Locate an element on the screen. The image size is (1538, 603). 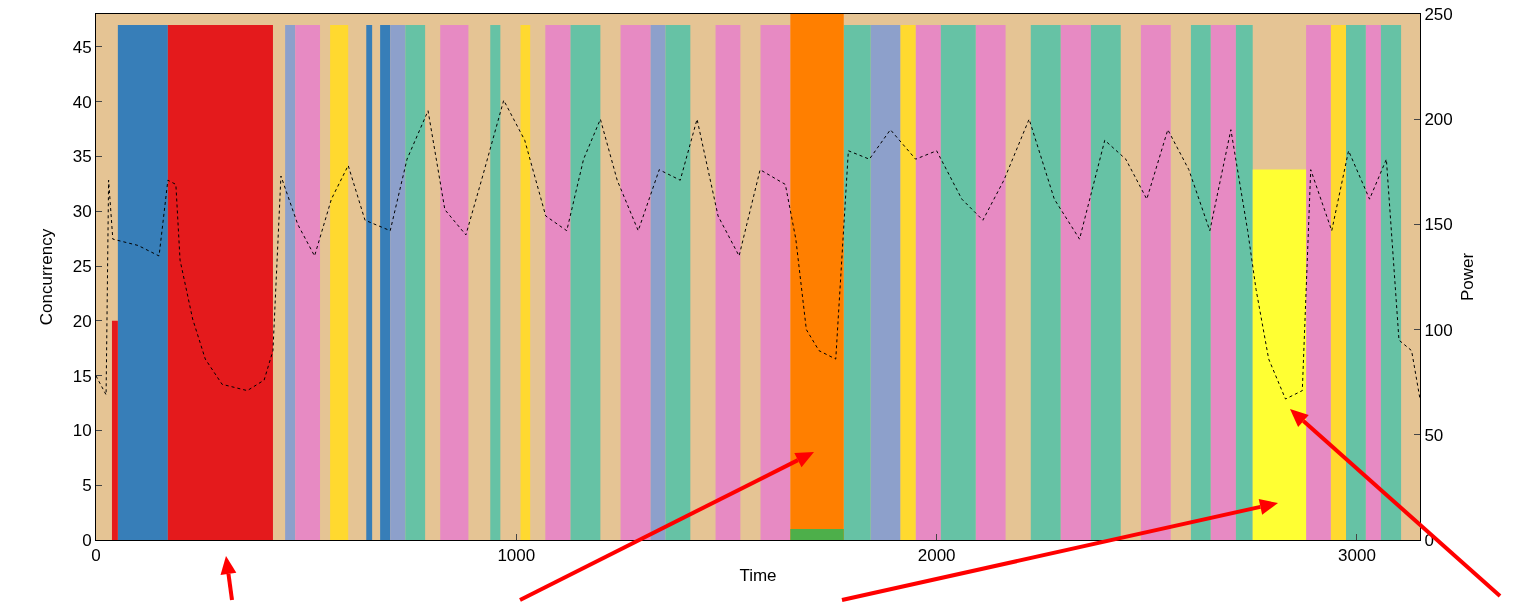
y-tick-label: 15 is located at coordinates (82, 376).